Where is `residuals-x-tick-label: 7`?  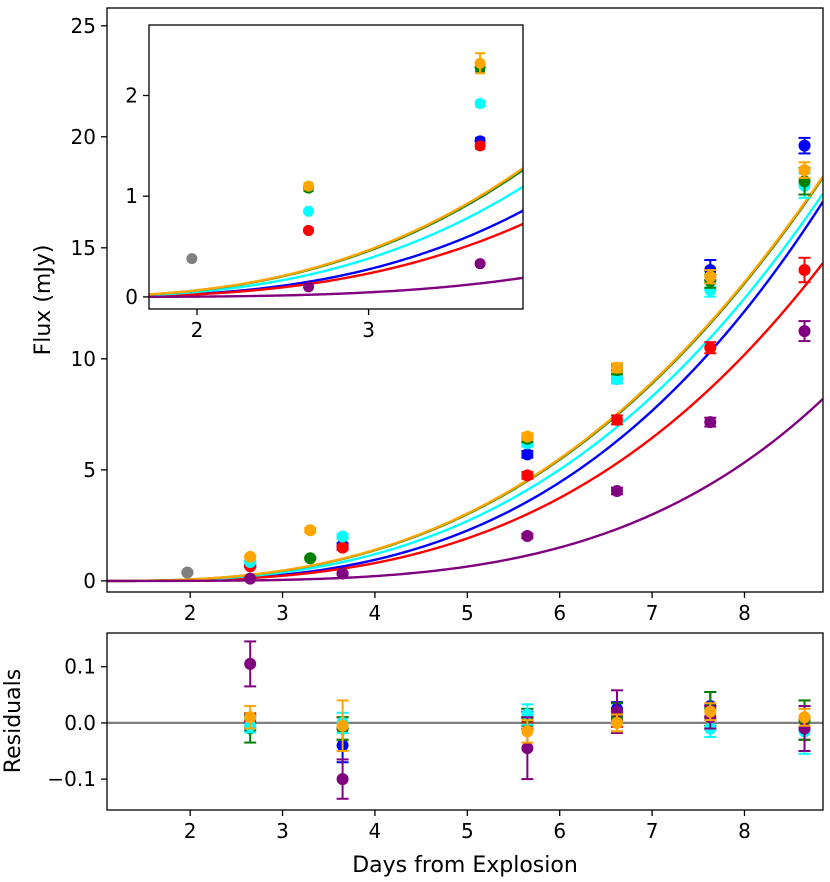
residuals-x-tick-label: 7 is located at coordinates (652, 831).